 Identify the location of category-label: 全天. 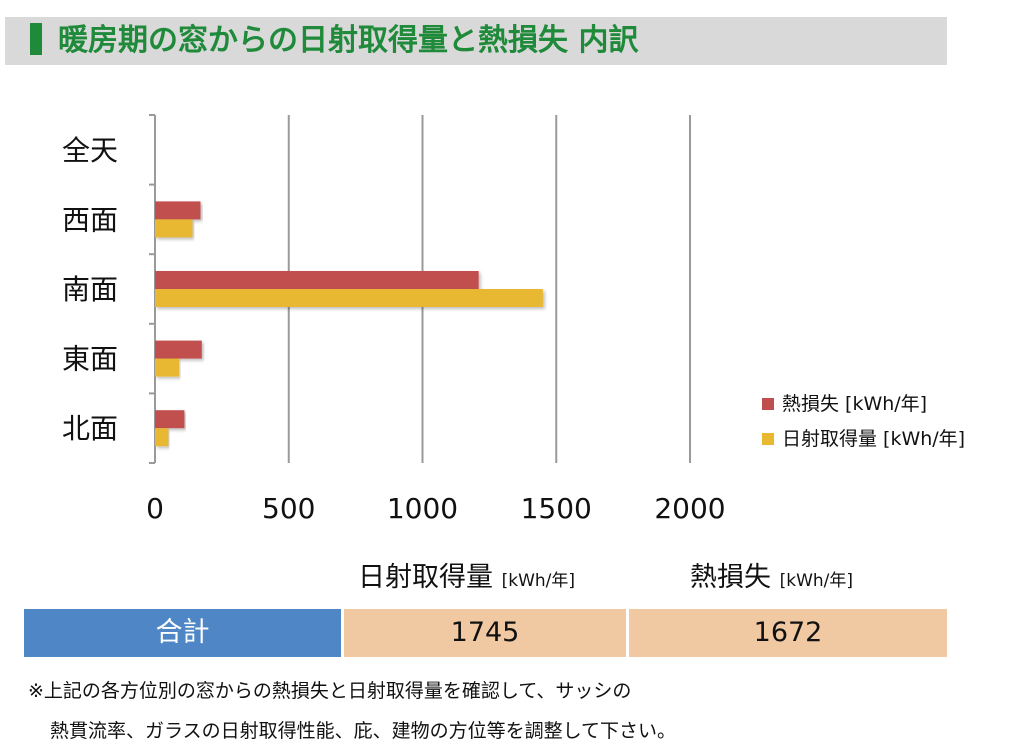
(90, 150).